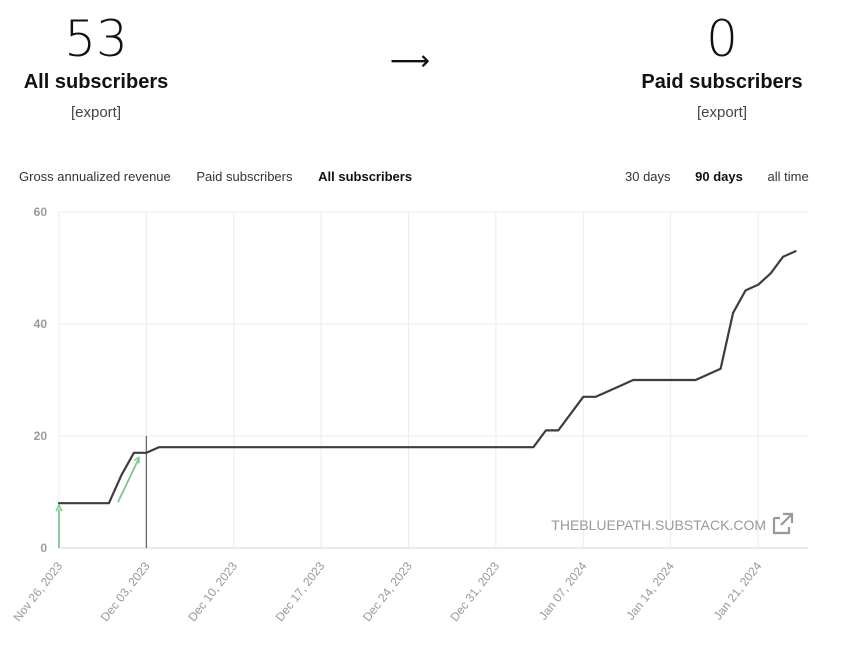 The image size is (847, 651). I want to click on tab-90-days: 90 days, so click(719, 176).